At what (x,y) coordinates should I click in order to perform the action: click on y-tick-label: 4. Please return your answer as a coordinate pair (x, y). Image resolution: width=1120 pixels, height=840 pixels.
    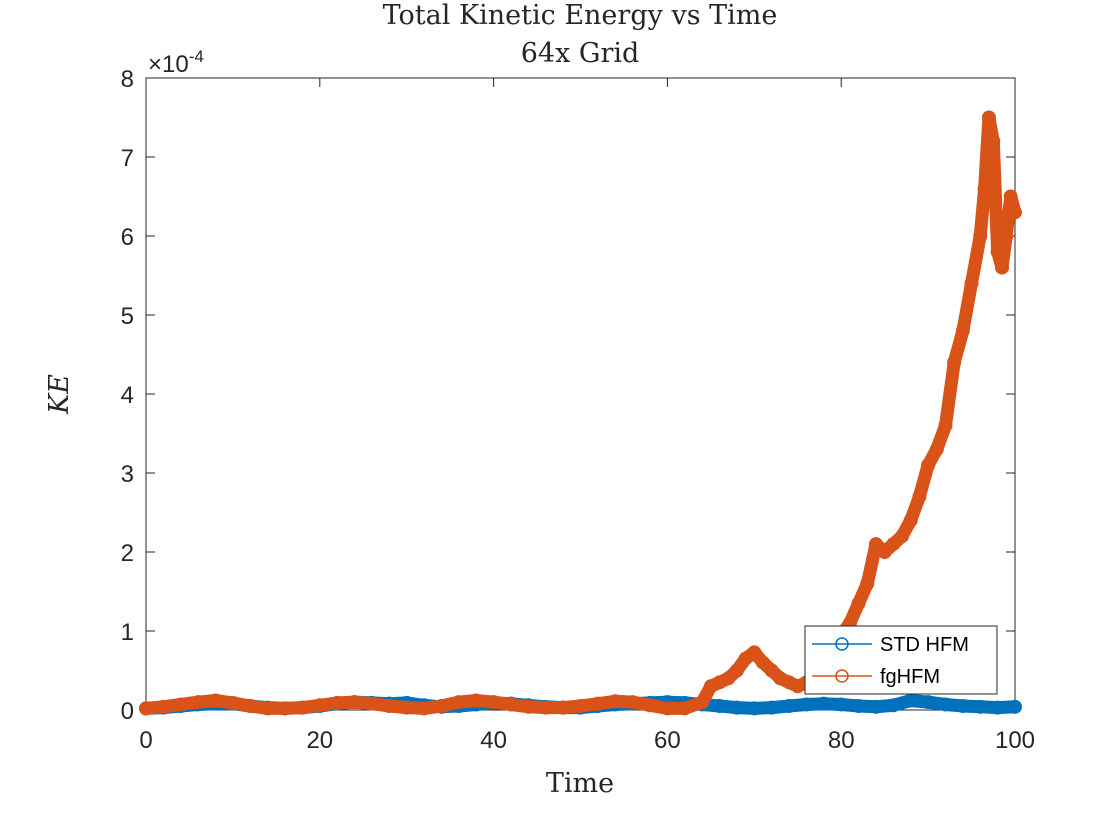
    Looking at the image, I should click on (127, 395).